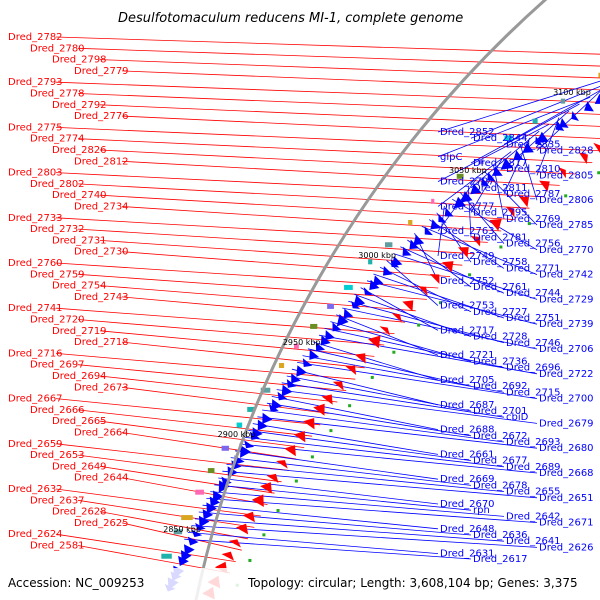 The width and height of the screenshot is (600, 600). What do you see at coordinates (57, 455) in the screenshot?
I see `gene-label-left: Dred_2653` at bounding box center [57, 455].